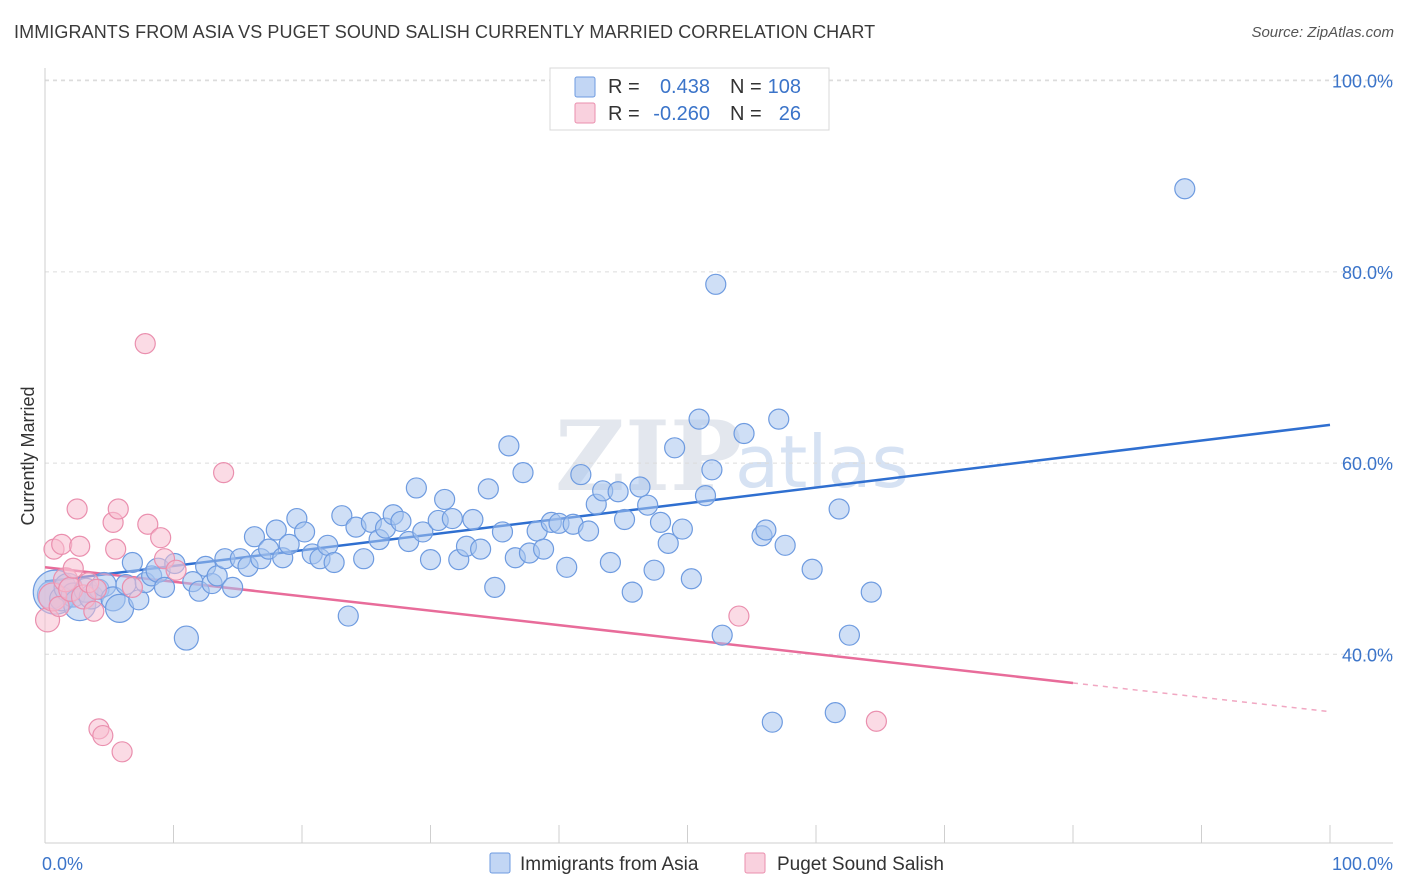 This screenshot has width=1406, height=892. Describe the element at coordinates (1367, 273) in the screenshot. I see `y-tick-label: 80.0%` at that location.